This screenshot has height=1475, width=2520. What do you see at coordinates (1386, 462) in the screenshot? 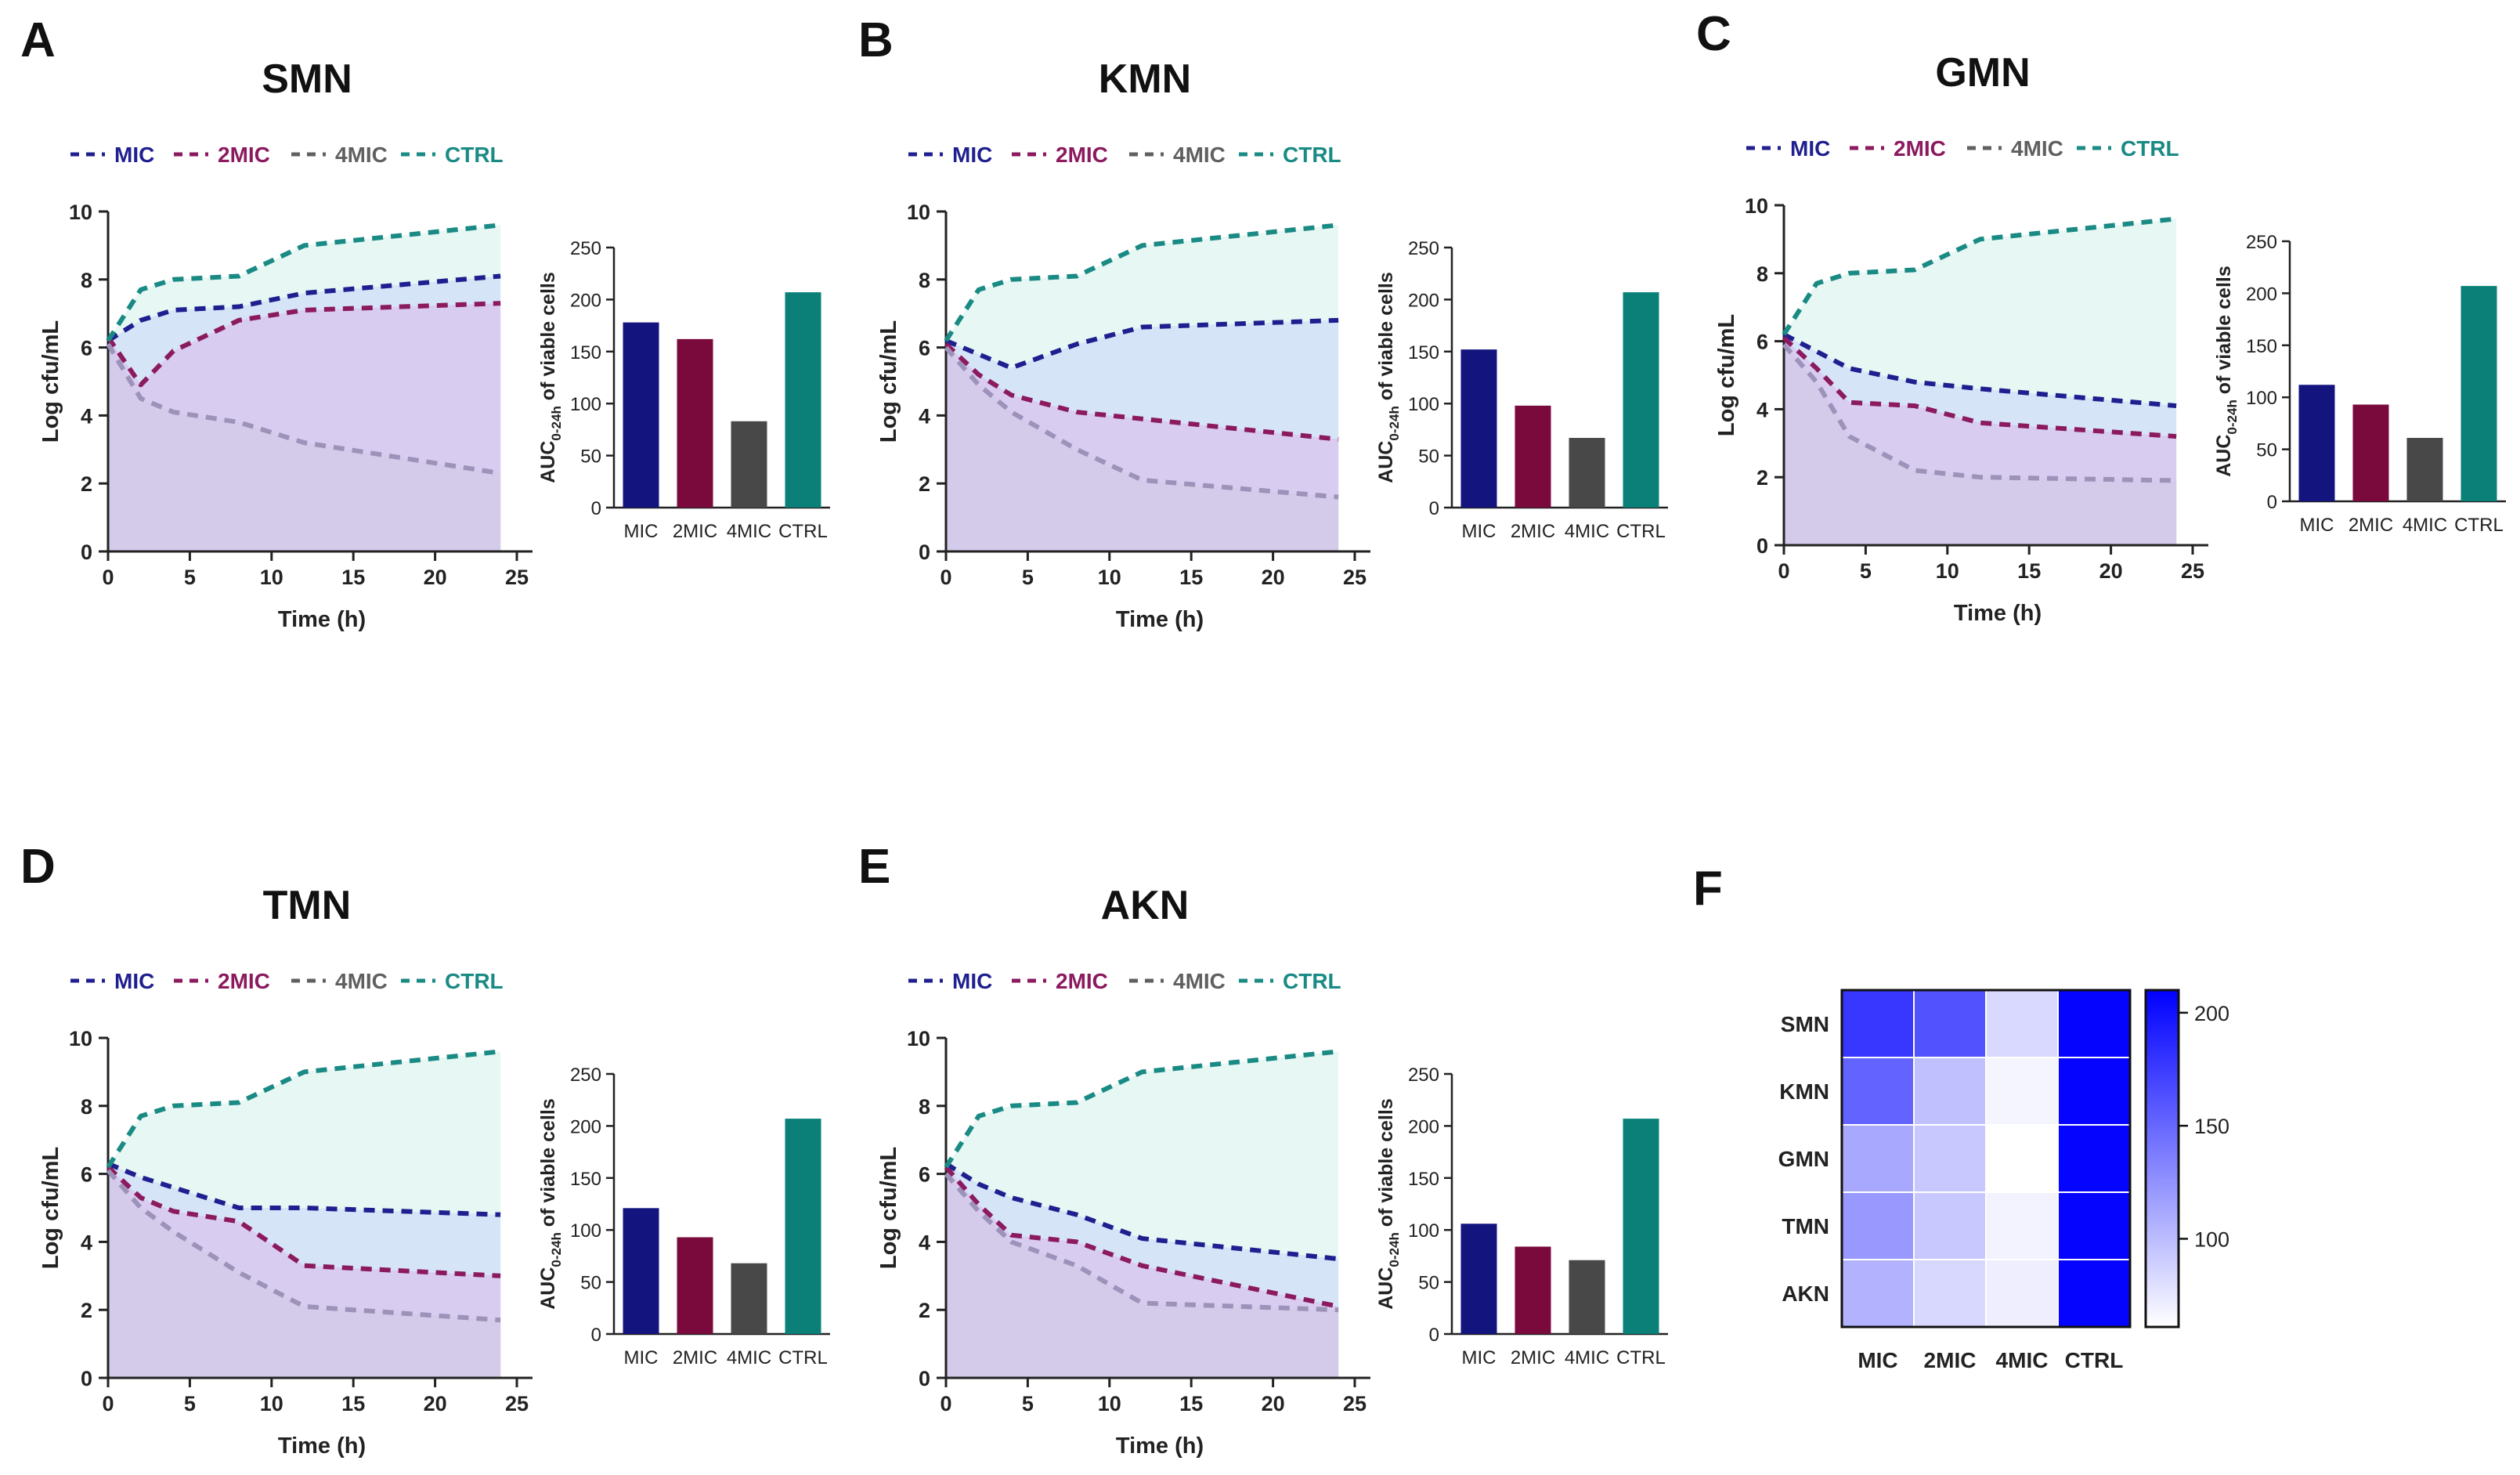
I see `bar-ylabel-main: AUC` at bounding box center [1386, 462].